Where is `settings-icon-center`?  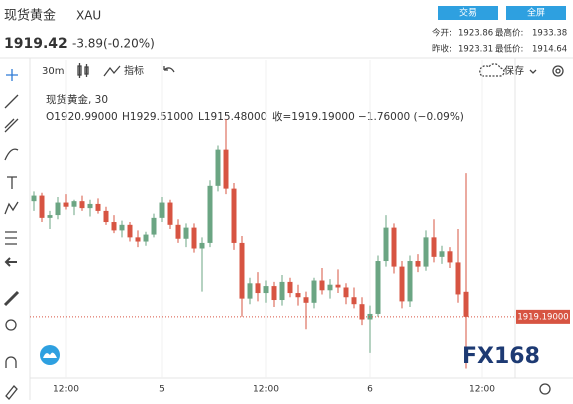
settings-icon-center is located at coordinates (558, 71).